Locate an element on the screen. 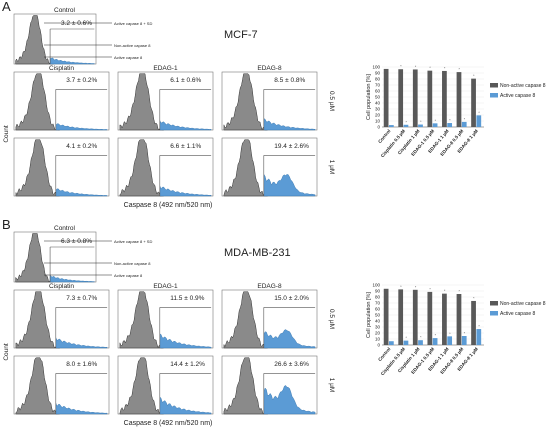  histogram-value: 19.4 ± 2.6% is located at coordinates (291, 146).